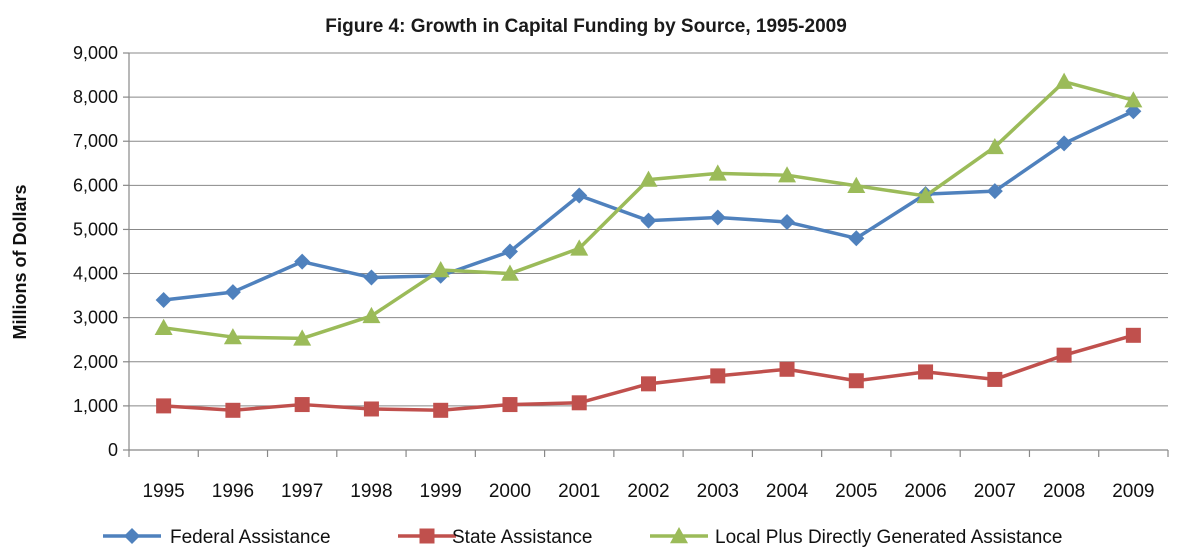 Image resolution: width=1193 pixels, height=548 pixels. I want to click on y-tick-label: 3,000, so click(95, 318).